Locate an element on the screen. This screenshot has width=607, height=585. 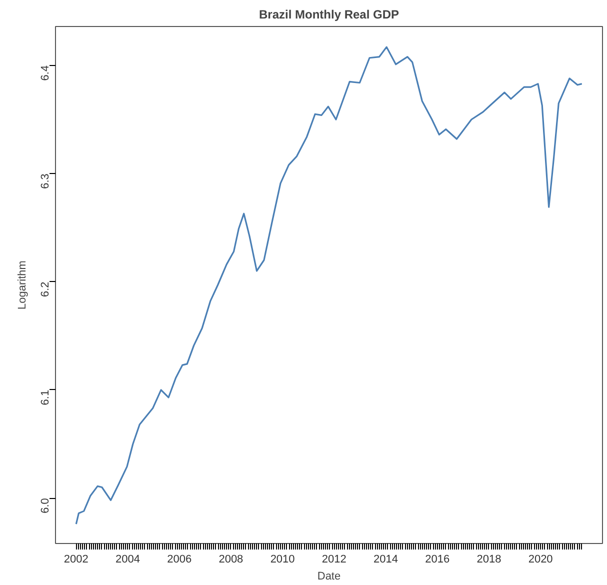
x-tick-label: 2006 is located at coordinates (179, 560).